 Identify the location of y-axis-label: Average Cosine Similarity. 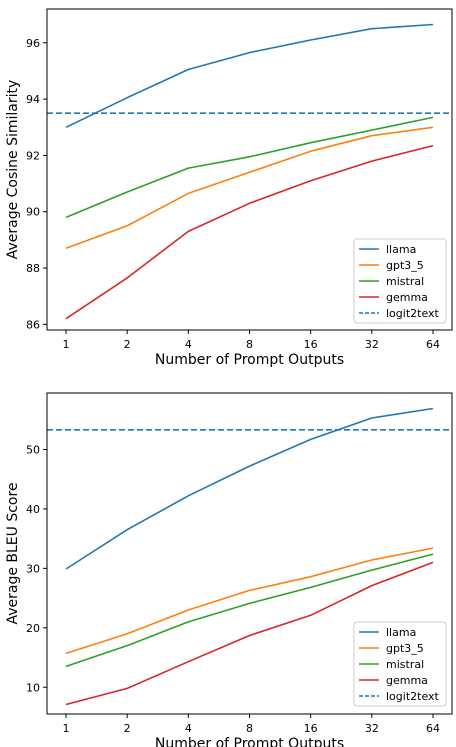
(13, 170).